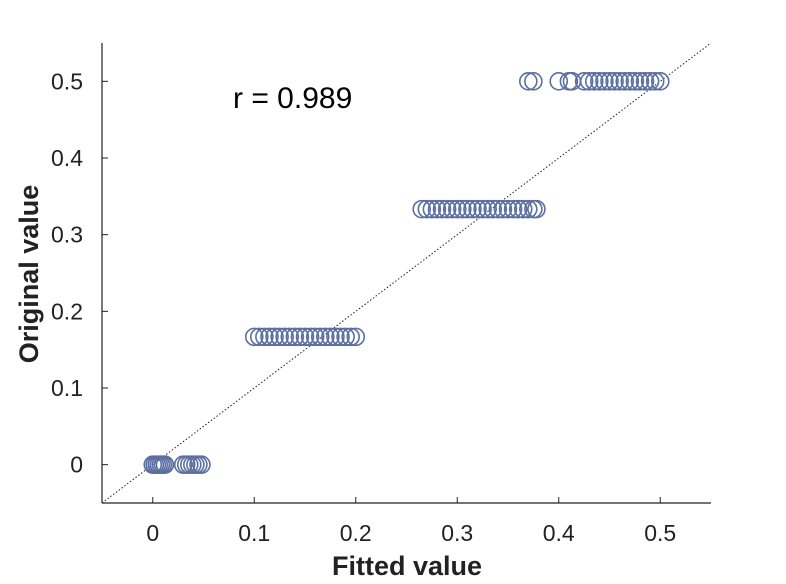  I want to click on x-tick-label: 0.2, so click(356, 533).